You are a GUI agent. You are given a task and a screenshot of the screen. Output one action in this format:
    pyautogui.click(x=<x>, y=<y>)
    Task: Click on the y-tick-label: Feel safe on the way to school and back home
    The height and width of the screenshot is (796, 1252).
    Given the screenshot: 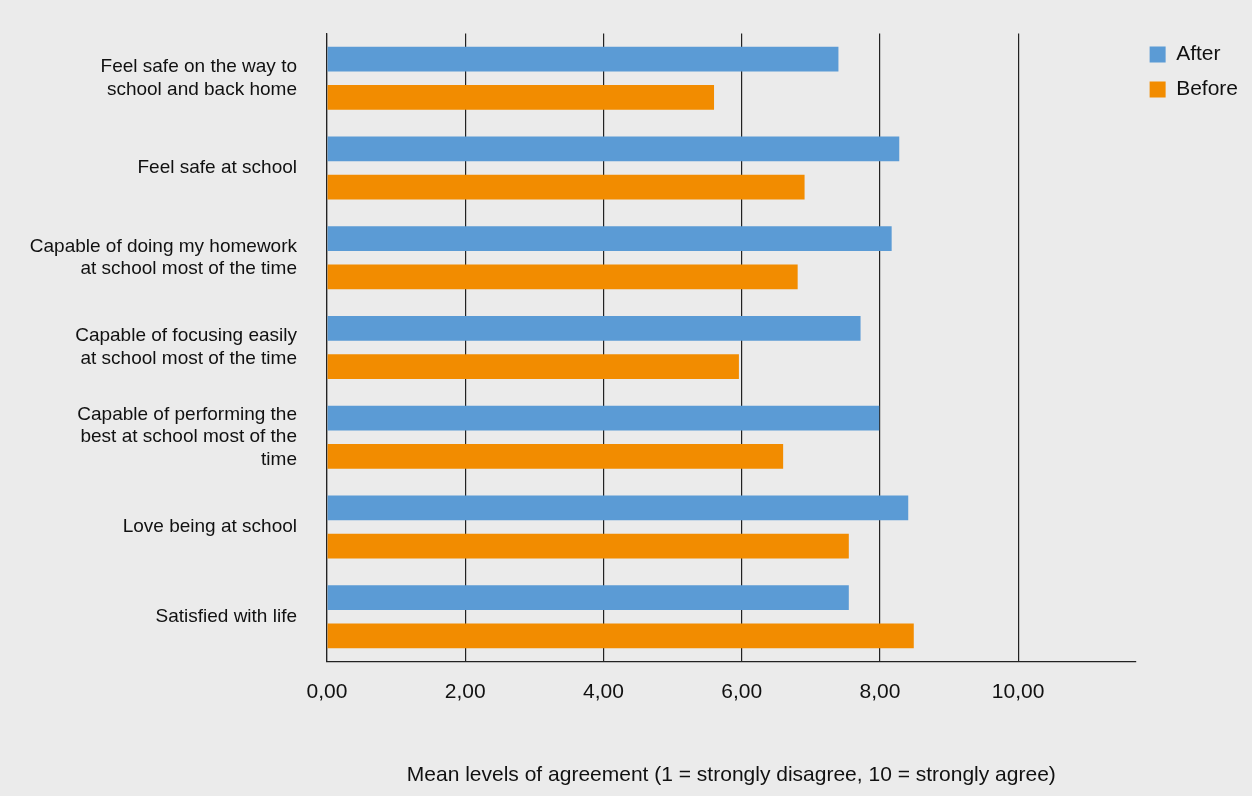 What is the action you would take?
    pyautogui.click(x=198, y=77)
    